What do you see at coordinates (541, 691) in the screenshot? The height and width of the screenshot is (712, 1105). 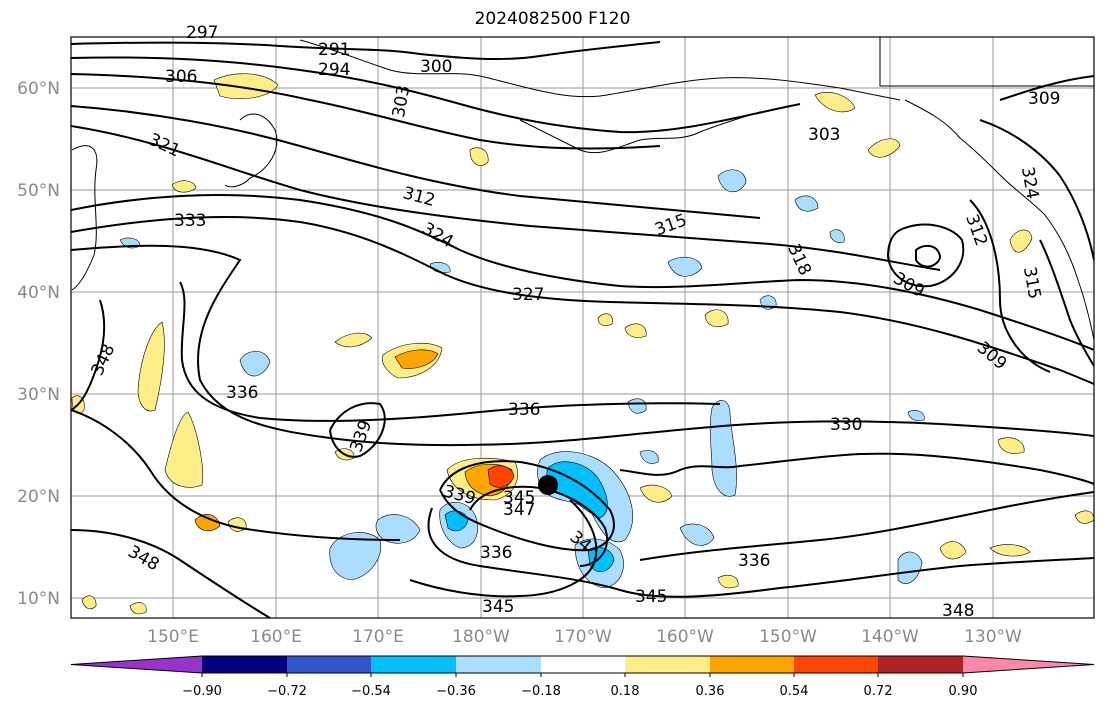 I see `colorbar-tick-label: −0.18` at bounding box center [541, 691].